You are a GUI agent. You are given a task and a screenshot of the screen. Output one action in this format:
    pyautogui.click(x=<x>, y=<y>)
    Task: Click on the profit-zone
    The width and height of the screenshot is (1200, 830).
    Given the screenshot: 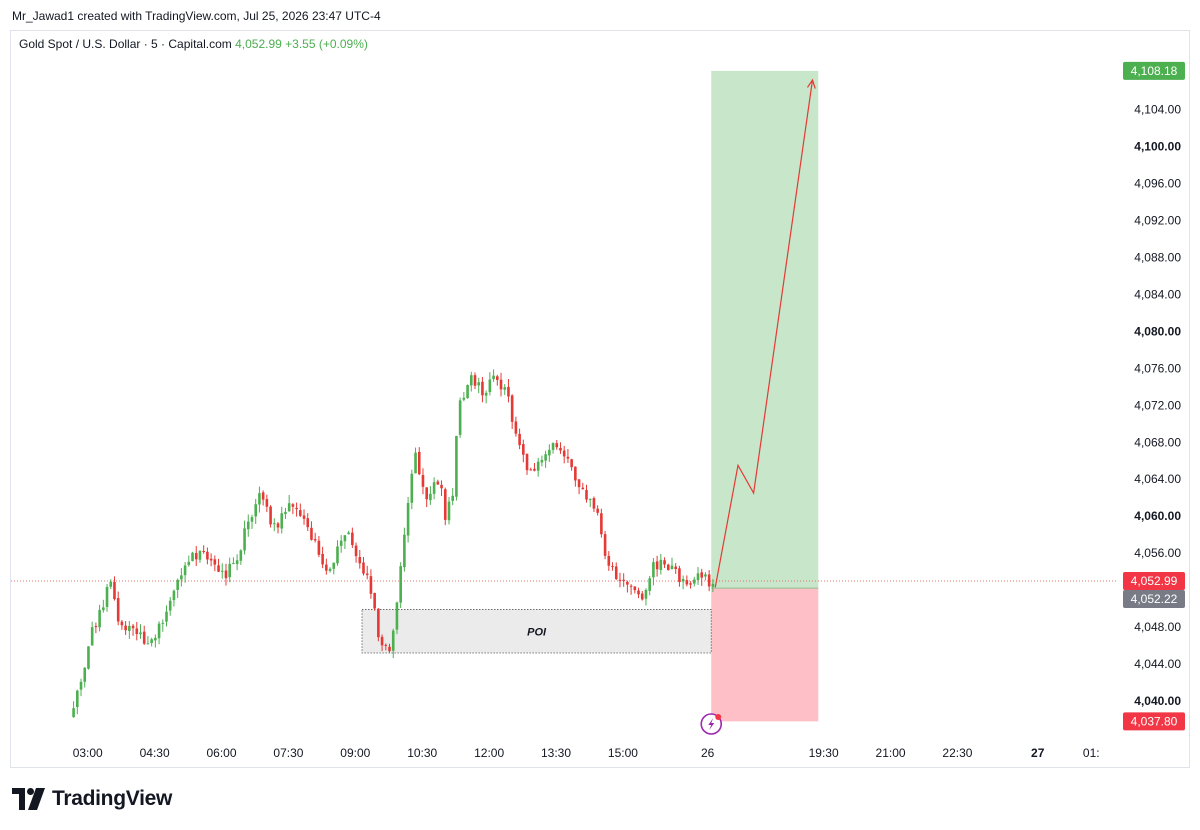 What is the action you would take?
    pyautogui.click(x=765, y=329)
    